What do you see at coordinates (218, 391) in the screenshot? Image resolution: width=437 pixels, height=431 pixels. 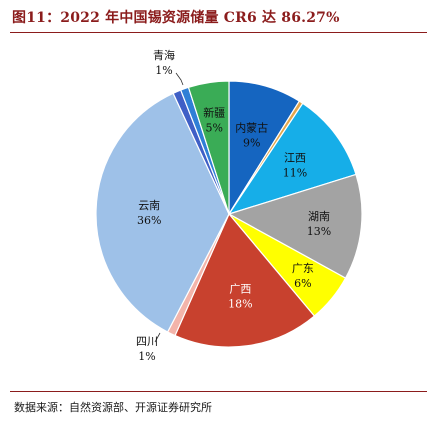 I see `source-rule` at bounding box center [218, 391].